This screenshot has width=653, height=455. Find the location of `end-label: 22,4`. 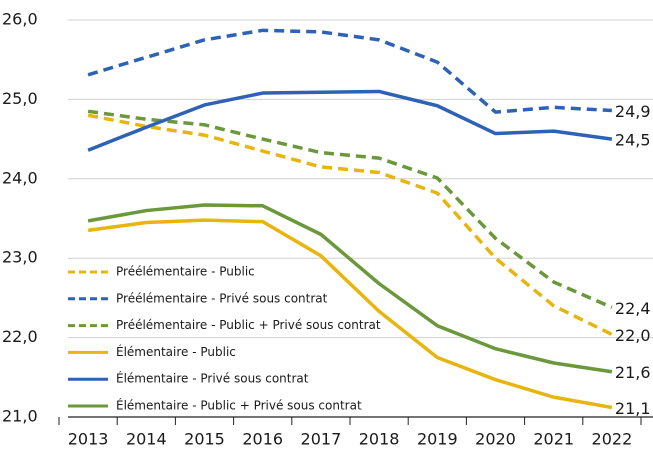

end-label: 22,4 is located at coordinates (633, 308).